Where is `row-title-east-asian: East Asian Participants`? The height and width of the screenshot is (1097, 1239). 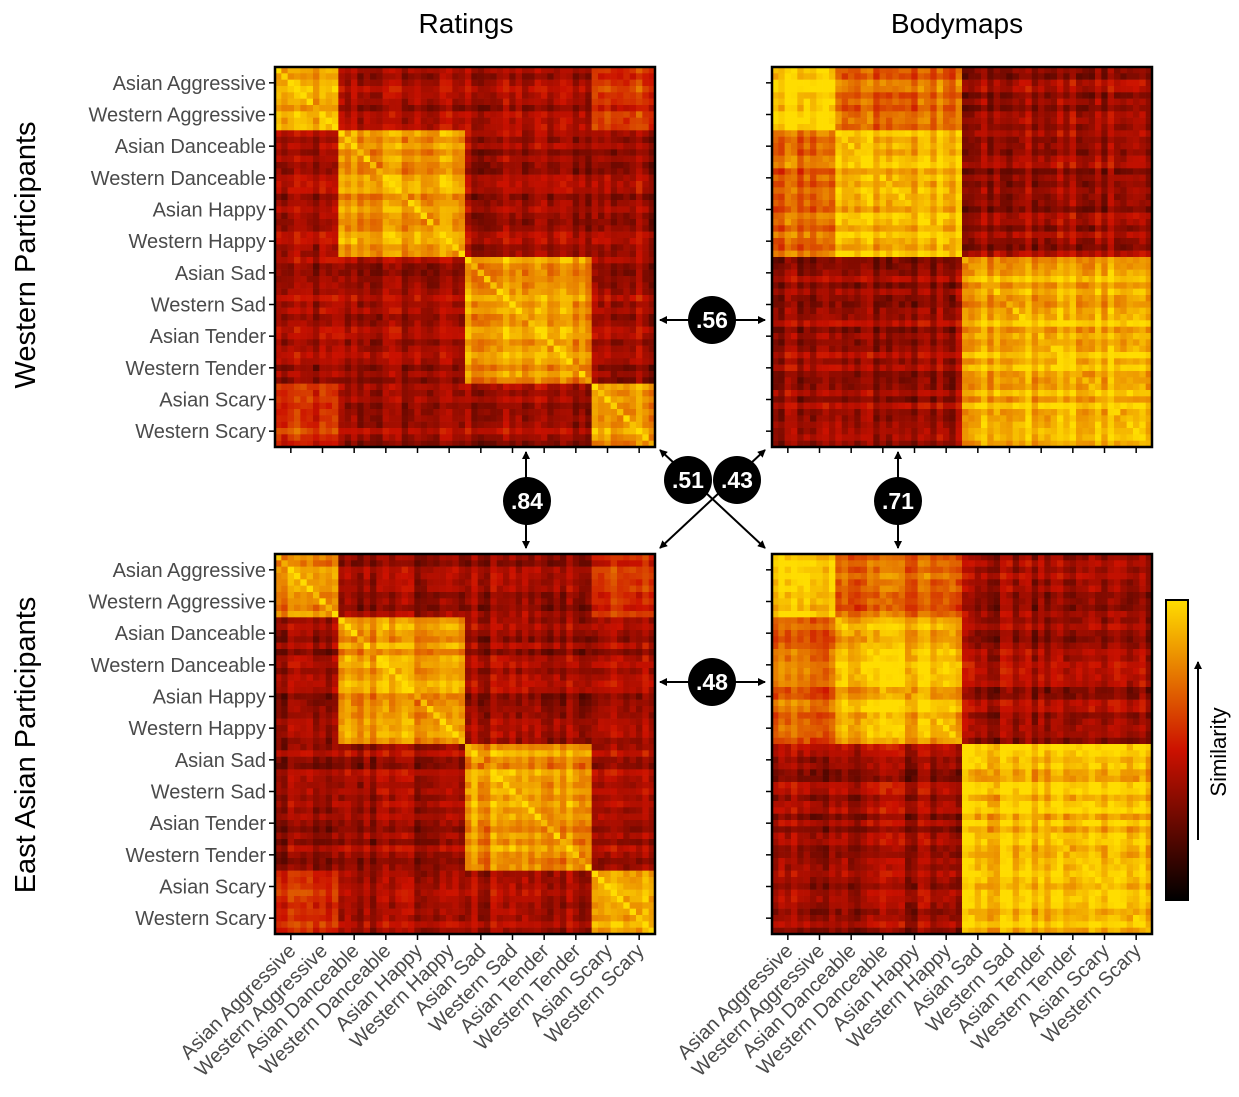
row-title-east-asian: East Asian Participants is located at coordinates (26, 745).